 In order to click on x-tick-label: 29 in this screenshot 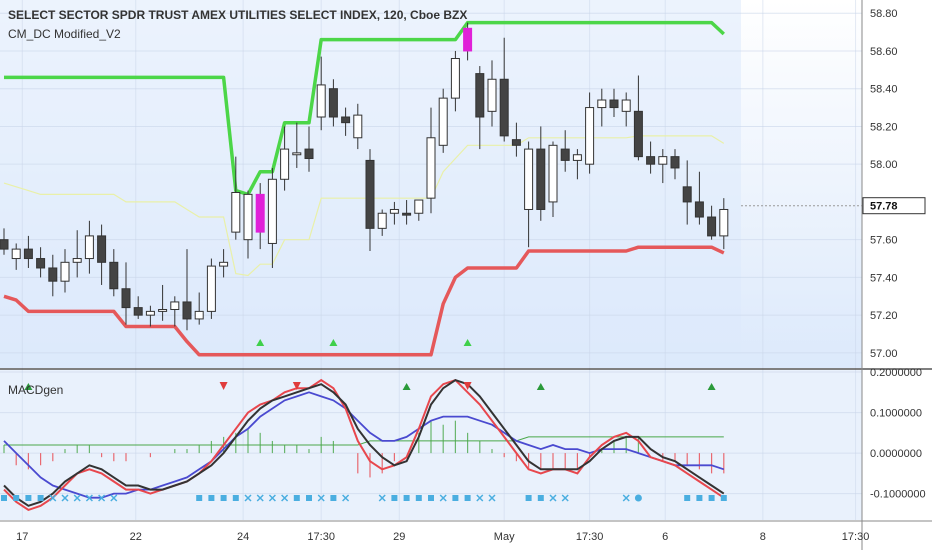, I will do `click(399, 537)`.